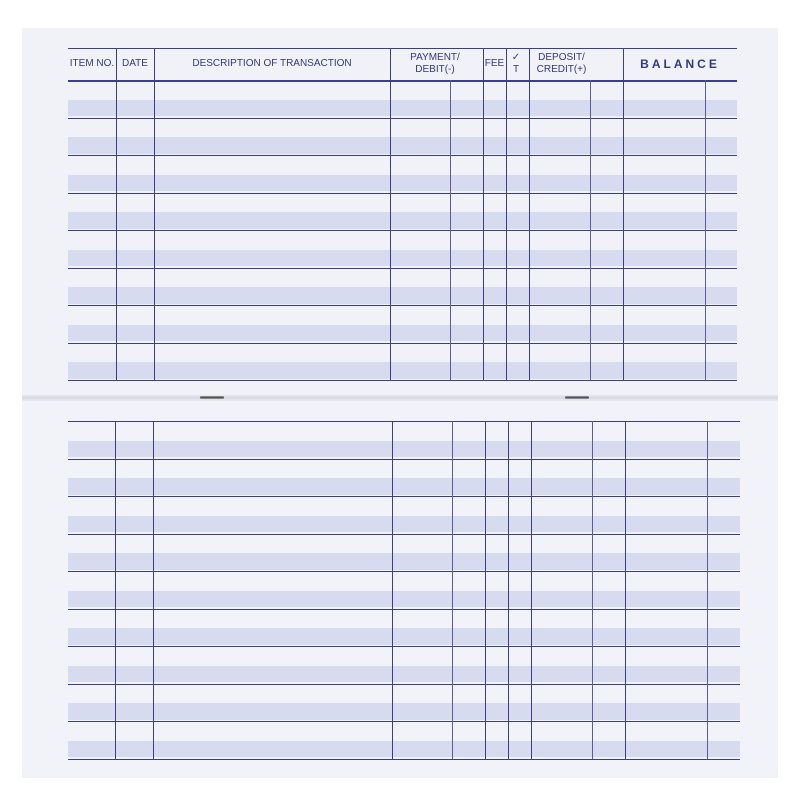 The height and width of the screenshot is (800, 800). What do you see at coordinates (680, 64) in the screenshot?
I see `header-balance: BALANCE` at bounding box center [680, 64].